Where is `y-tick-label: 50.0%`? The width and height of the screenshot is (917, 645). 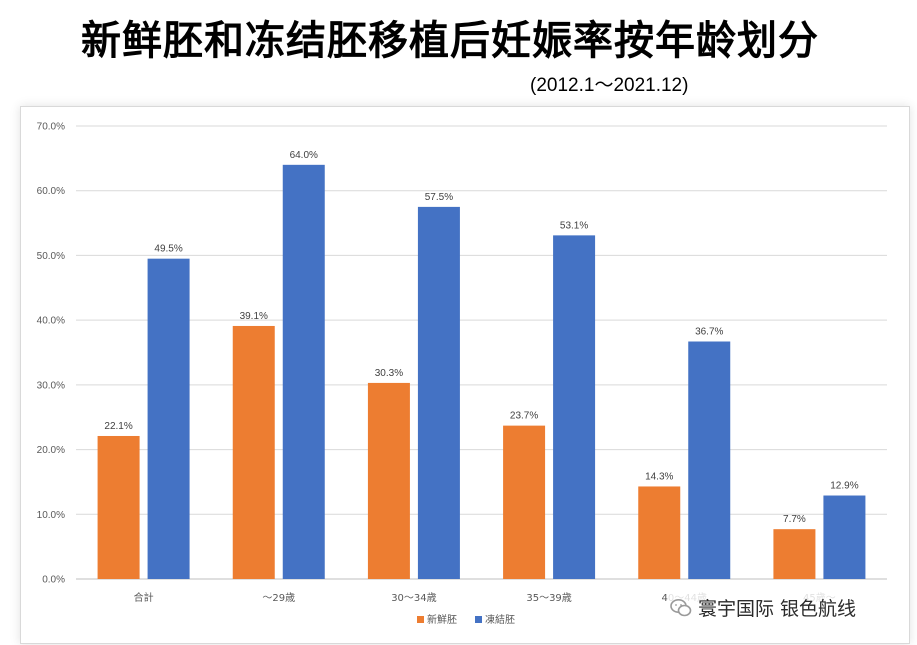 y-tick-label: 50.0% is located at coordinates (51, 256).